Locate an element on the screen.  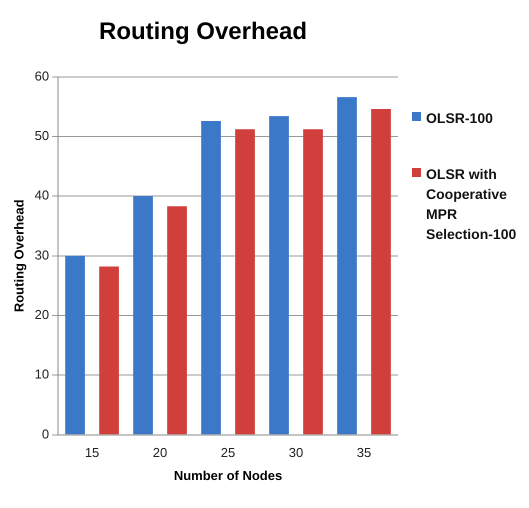
y-tick-label: 30 is located at coordinates (42, 254).